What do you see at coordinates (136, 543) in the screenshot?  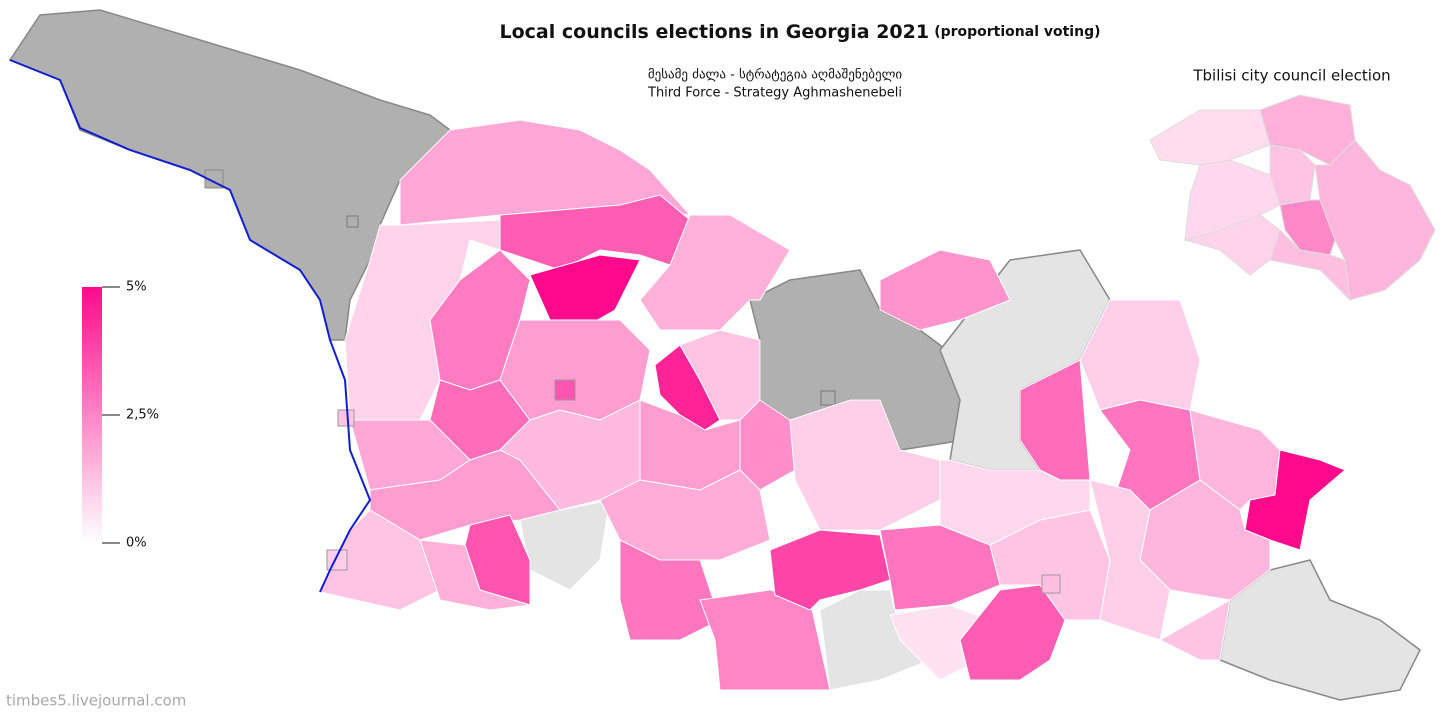 I see `legend-label: 0%` at bounding box center [136, 543].